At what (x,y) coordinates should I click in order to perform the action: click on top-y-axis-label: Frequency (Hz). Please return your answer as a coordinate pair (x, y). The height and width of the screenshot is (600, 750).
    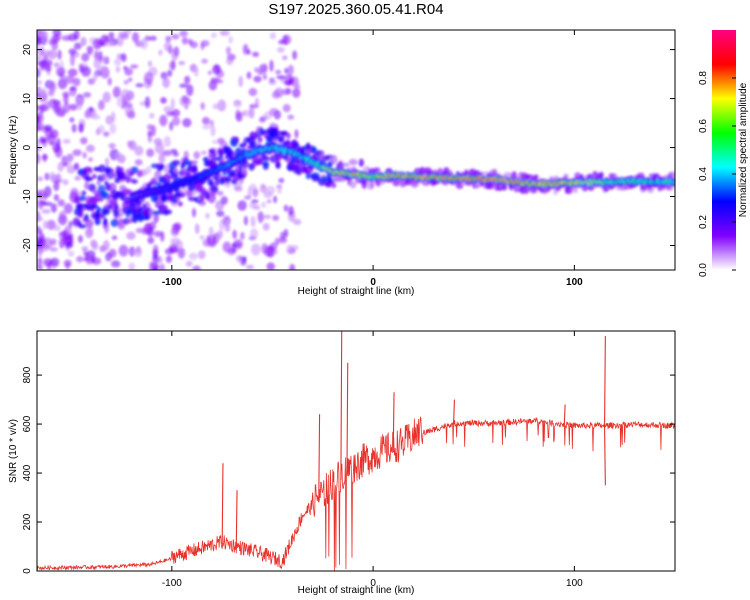
    Looking at the image, I should click on (13, 150).